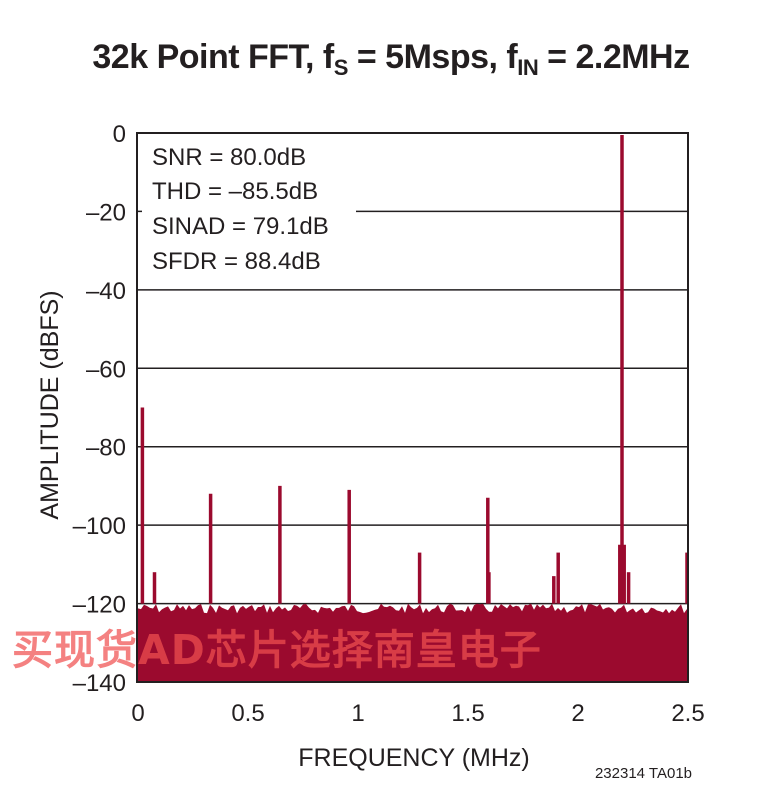  What do you see at coordinates (467, 713) in the screenshot?
I see `x-tick-label: 1.5` at bounding box center [467, 713].